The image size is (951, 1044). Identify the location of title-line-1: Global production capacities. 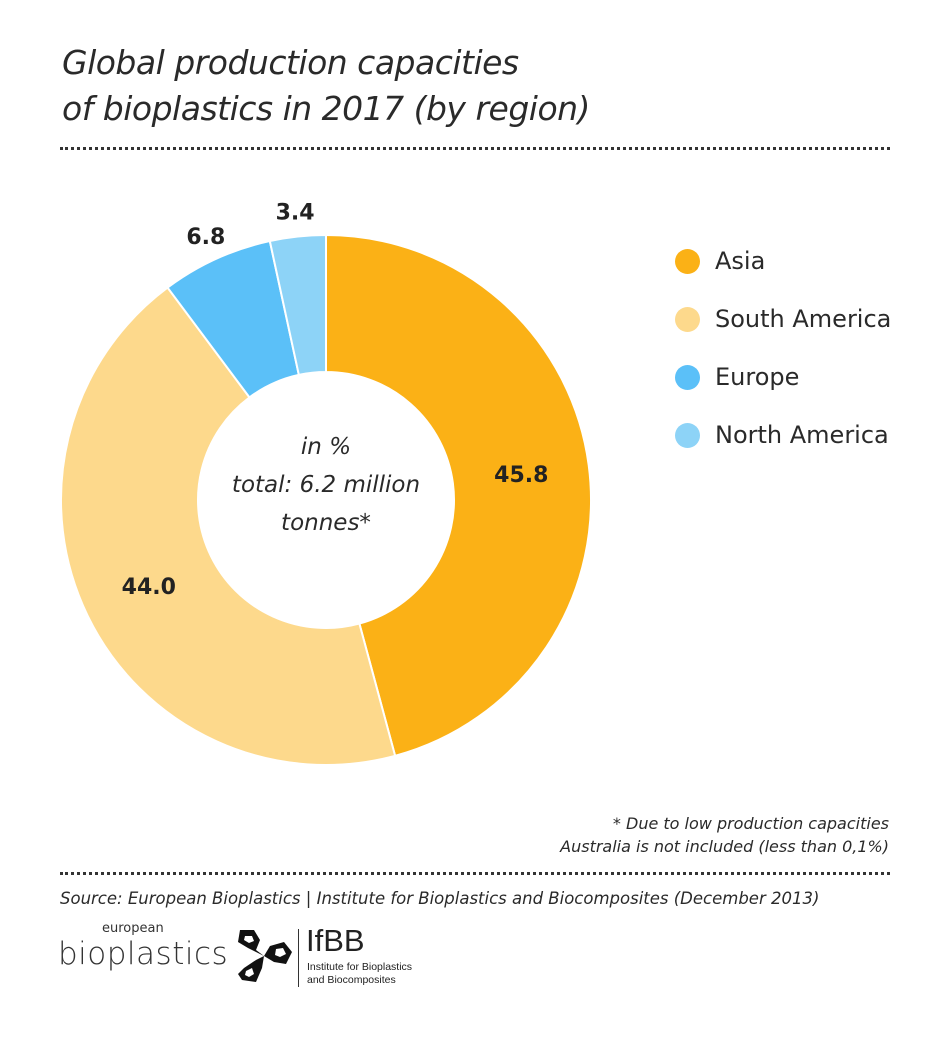
(290, 62).